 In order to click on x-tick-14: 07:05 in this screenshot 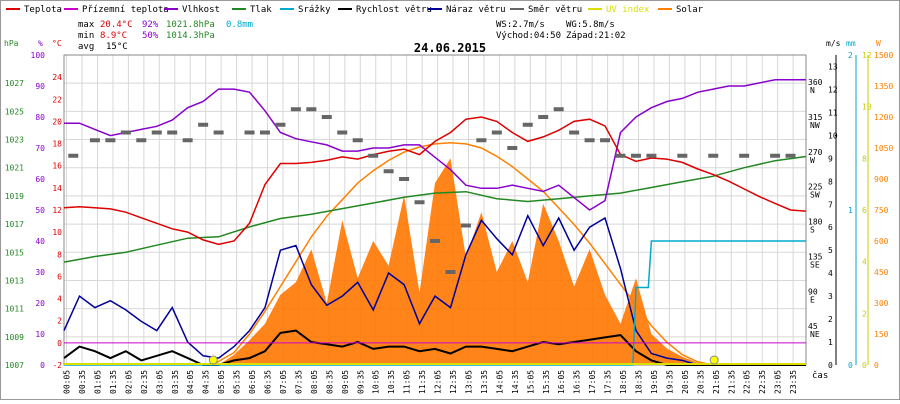, I will do `click(283, 382)`.